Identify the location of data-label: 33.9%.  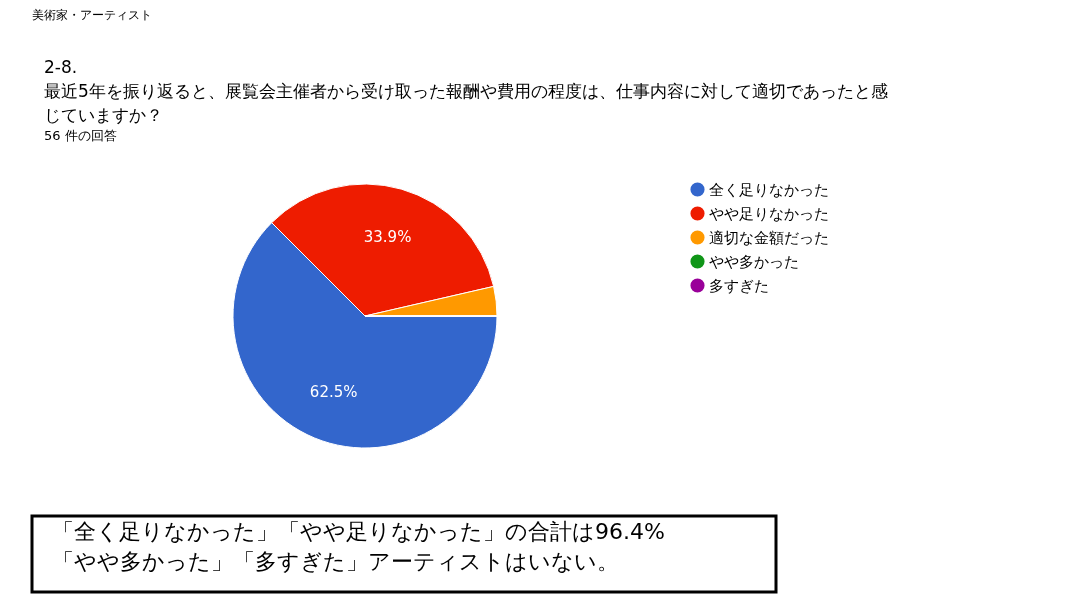
(387, 237).